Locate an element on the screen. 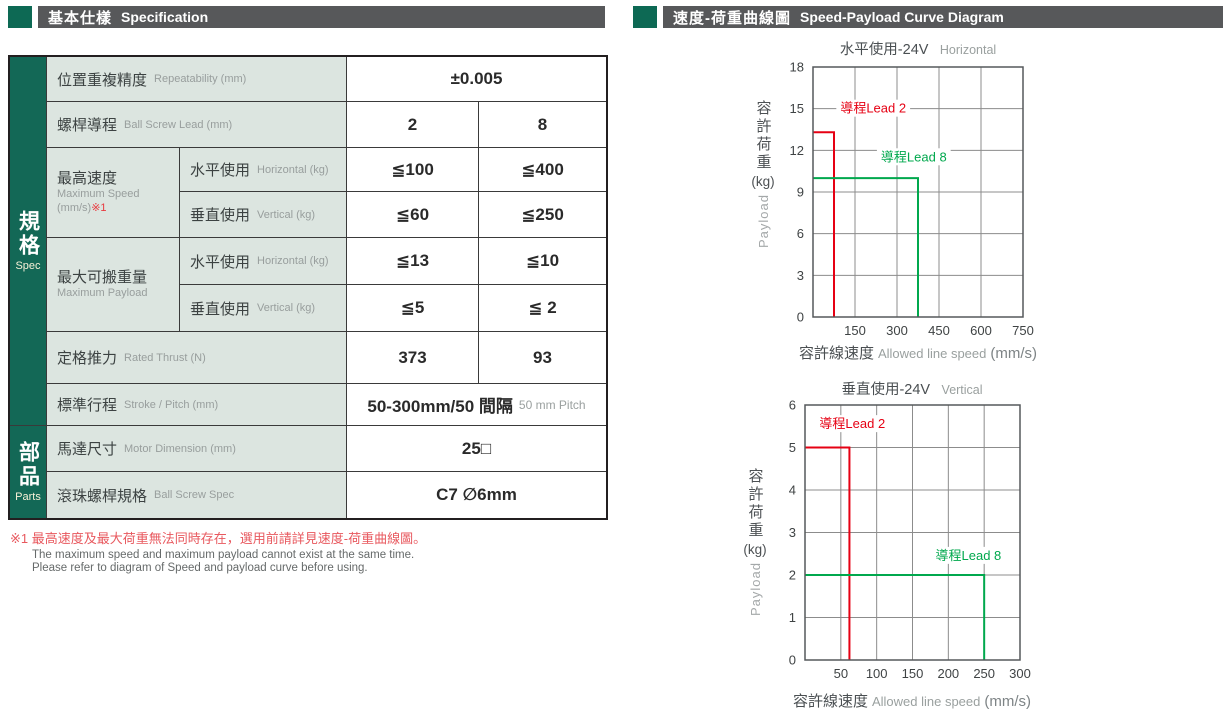 The width and height of the screenshot is (1226, 717). payload-horizontal-value-1: ≦13 is located at coordinates (412, 261).